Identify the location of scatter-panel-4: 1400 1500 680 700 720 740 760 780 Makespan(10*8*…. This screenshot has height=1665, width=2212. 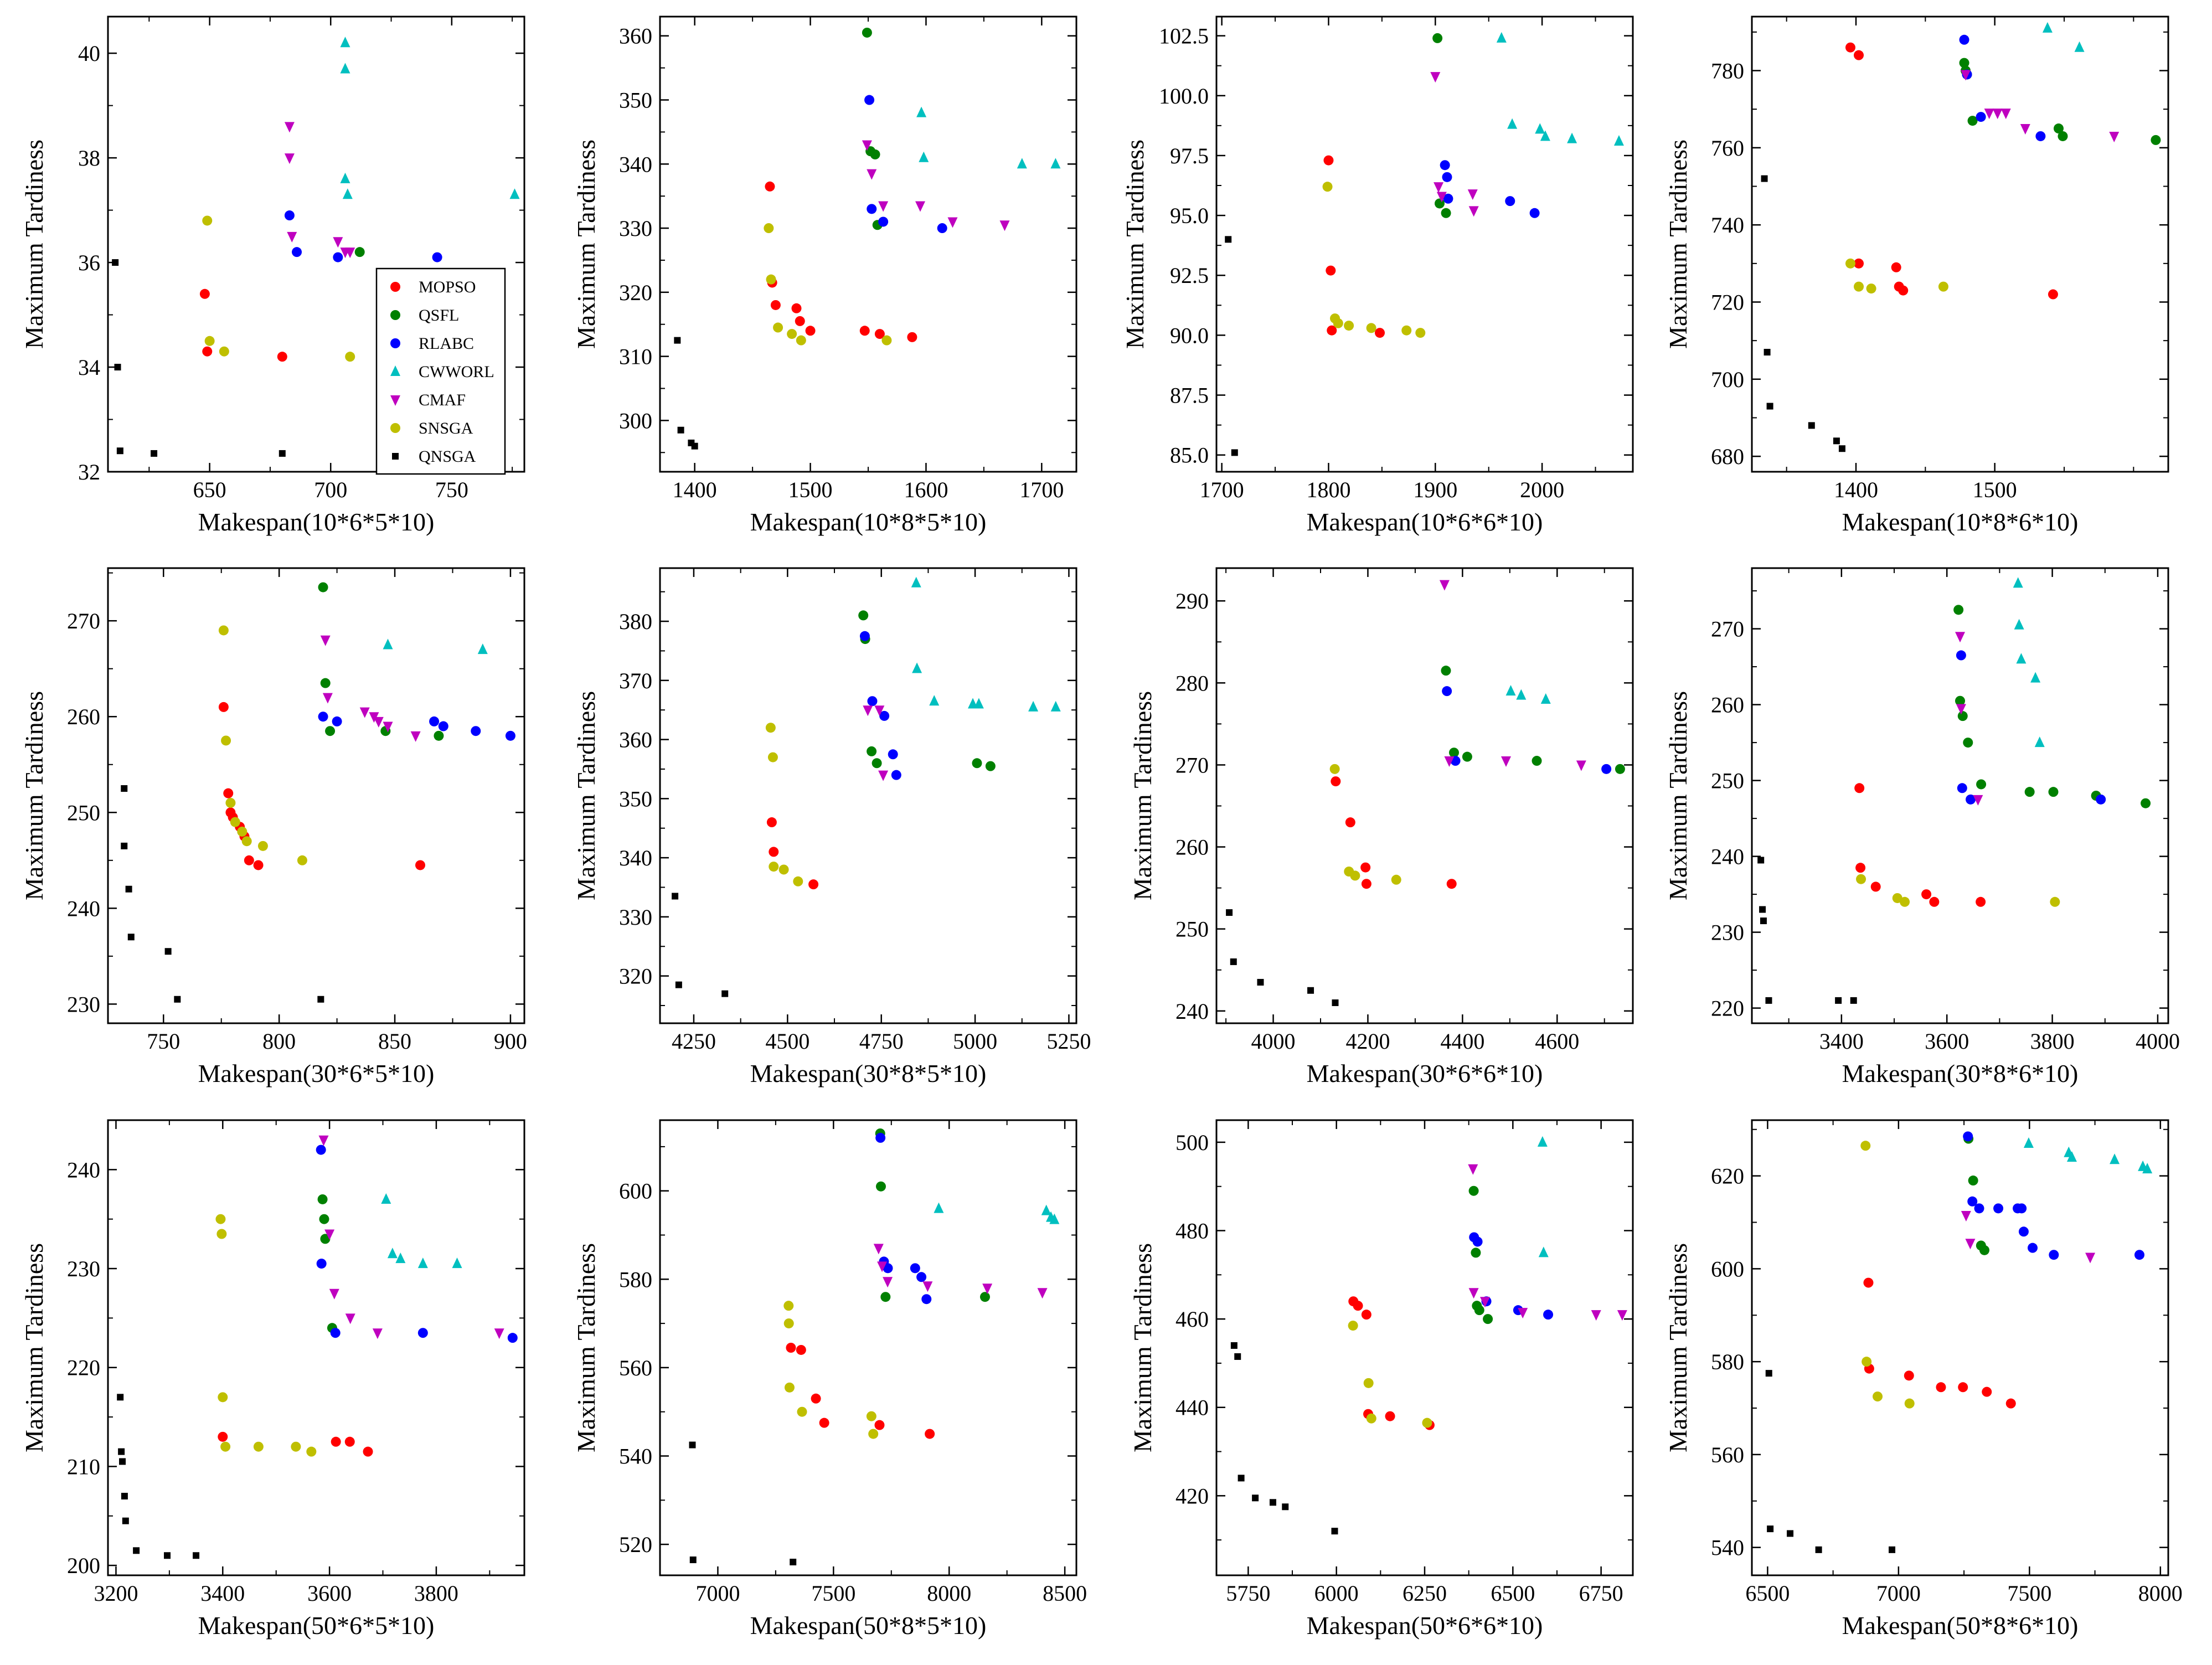
(1916, 276).